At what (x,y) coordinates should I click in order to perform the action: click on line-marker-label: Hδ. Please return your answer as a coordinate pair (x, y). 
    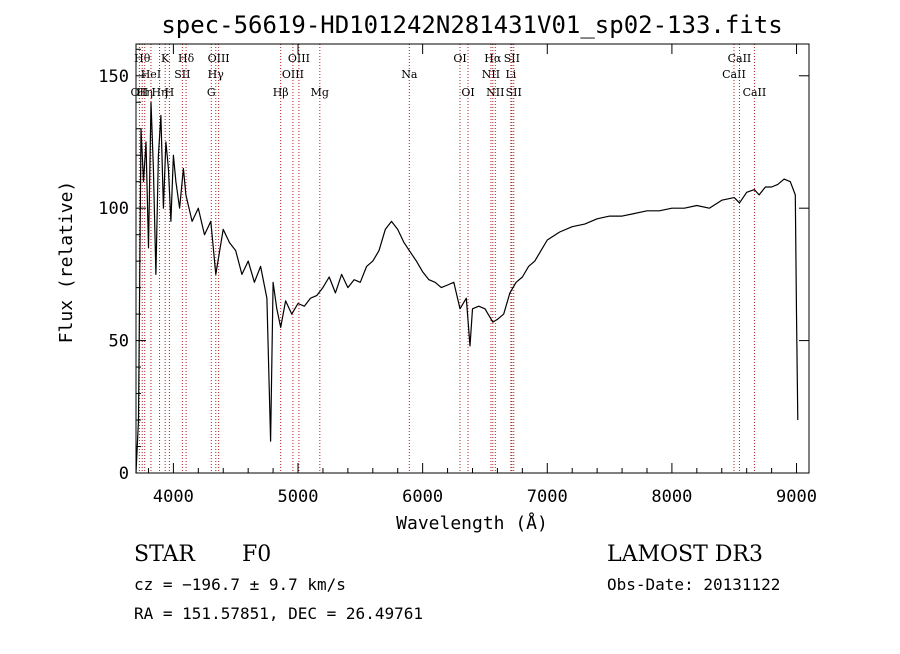
    Looking at the image, I should click on (186, 58).